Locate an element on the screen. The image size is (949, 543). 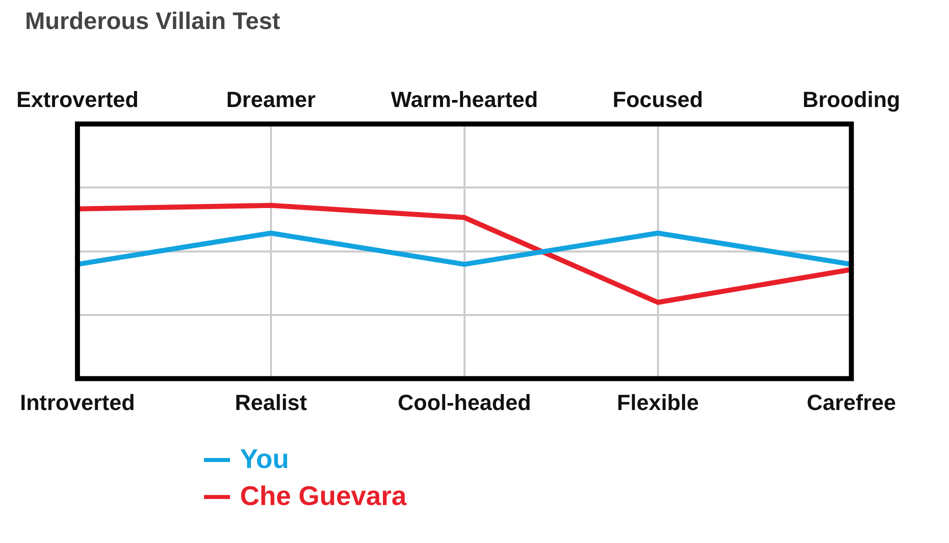
text: Brooding is located at coordinates (851, 99).